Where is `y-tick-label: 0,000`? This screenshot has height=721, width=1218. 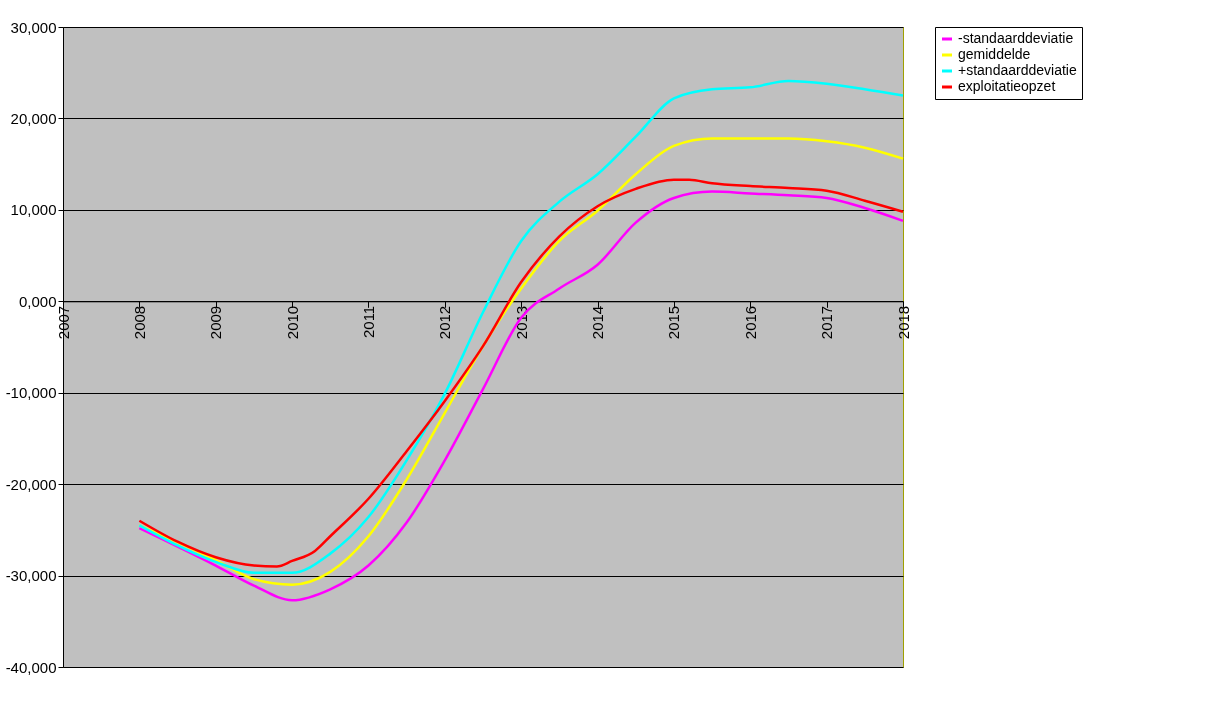
y-tick-label: 0,000 is located at coordinates (37, 301).